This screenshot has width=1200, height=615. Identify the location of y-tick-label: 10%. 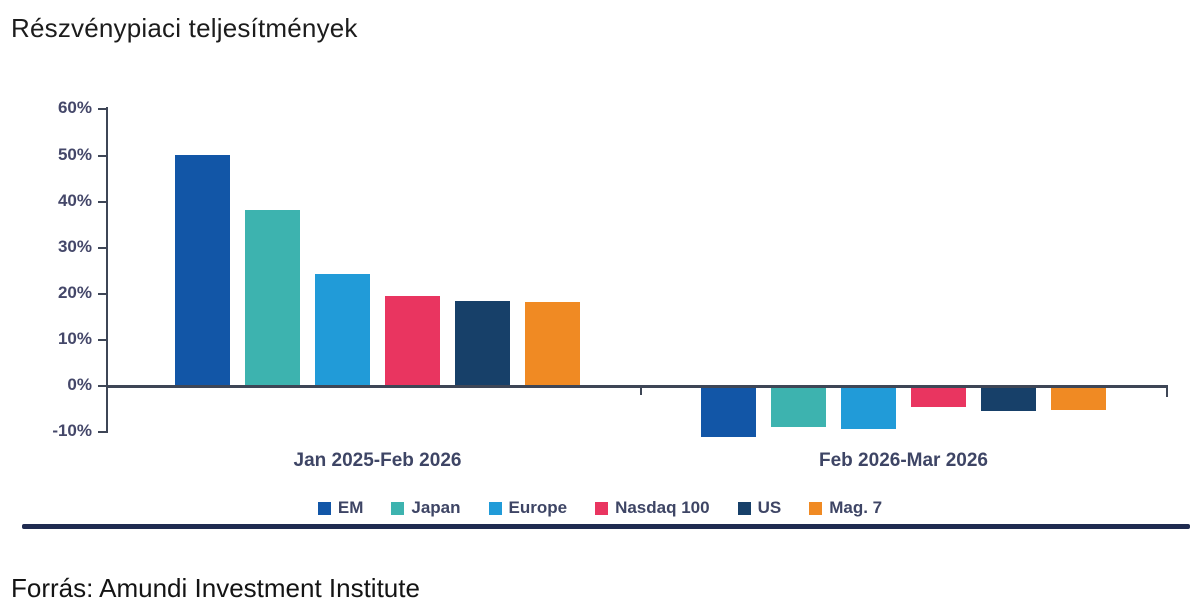
(74, 338).